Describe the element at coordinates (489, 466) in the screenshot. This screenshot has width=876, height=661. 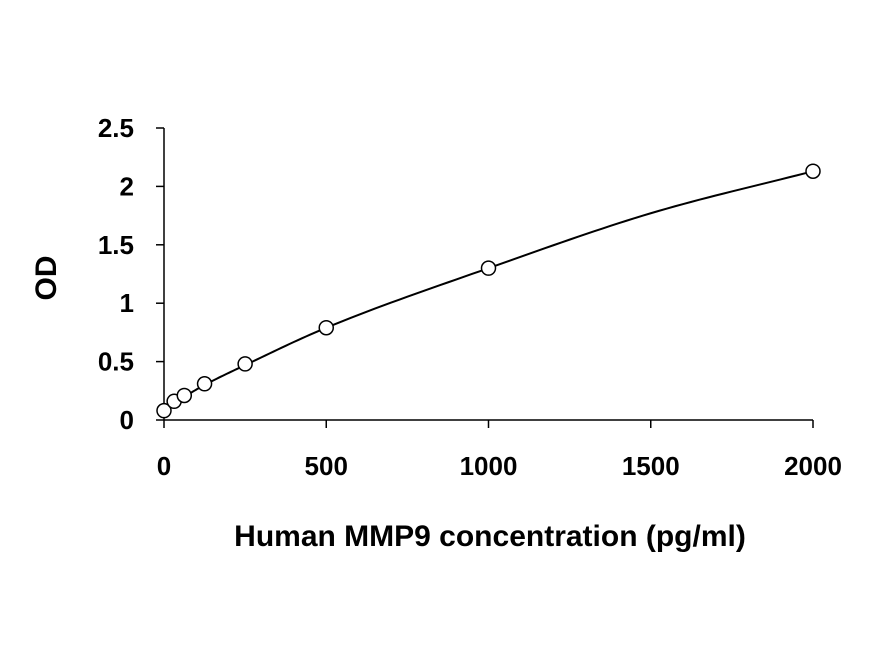
I see `x-tick-label: 1000` at that location.